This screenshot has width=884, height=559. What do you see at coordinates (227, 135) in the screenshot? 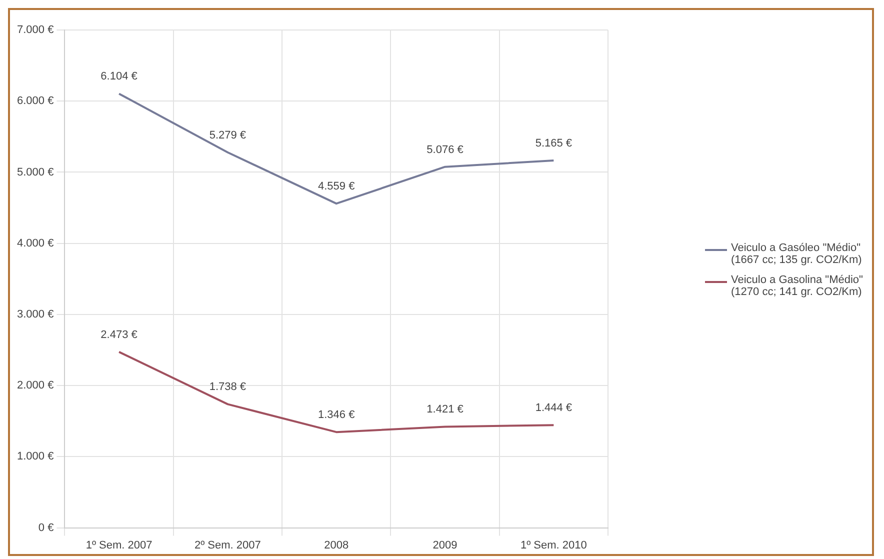
I see `data-label: 5.279 €` at bounding box center [227, 135].